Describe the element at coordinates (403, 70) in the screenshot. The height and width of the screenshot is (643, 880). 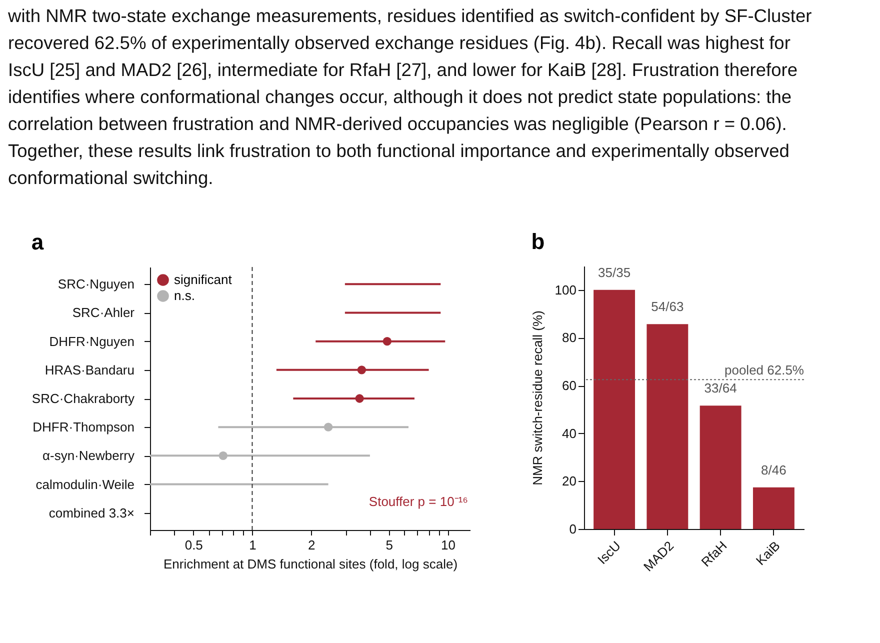
I see `text: IscU [25] and MAD2 [26], intermediate for RfaH [27], and lower for KaiB [28]. Frustration therefore` at that location.